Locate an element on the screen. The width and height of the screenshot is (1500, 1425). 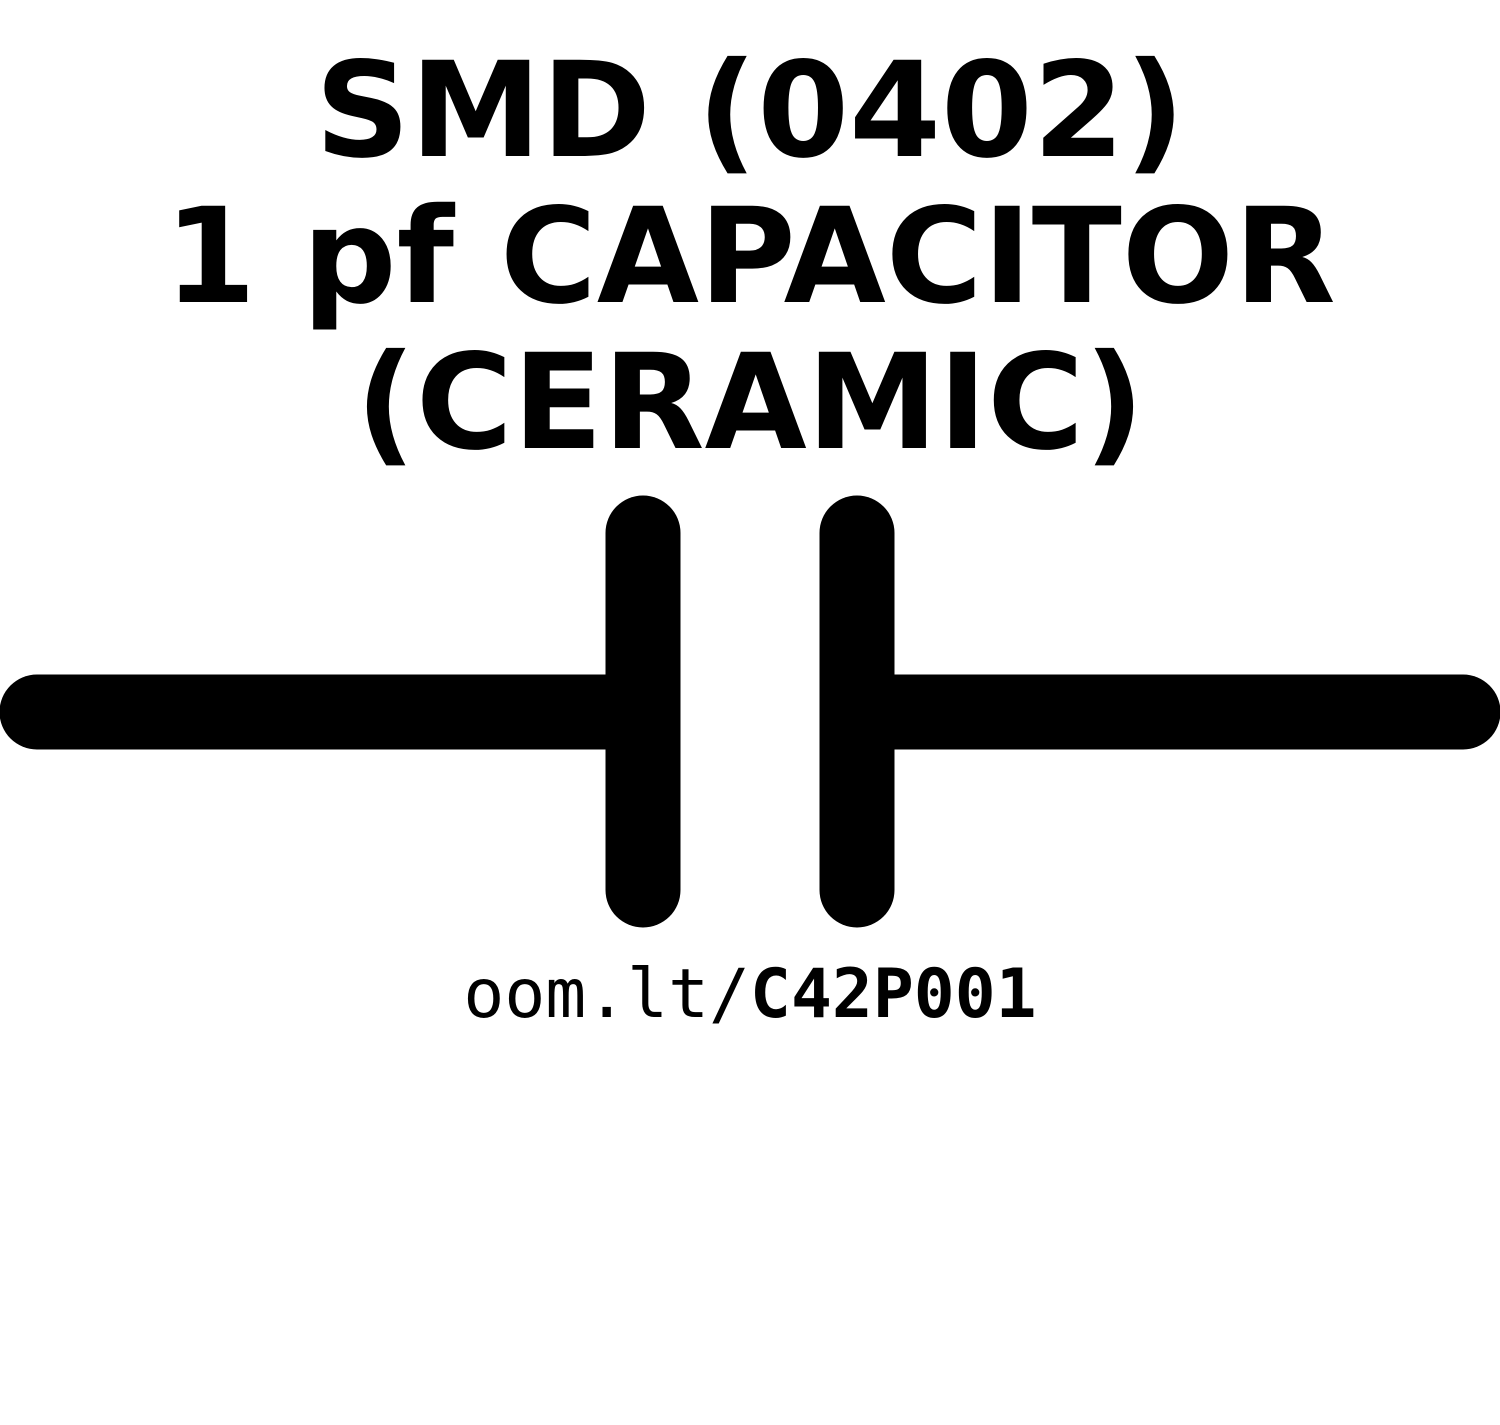
link-code: C42P001 is located at coordinates (893, 994).